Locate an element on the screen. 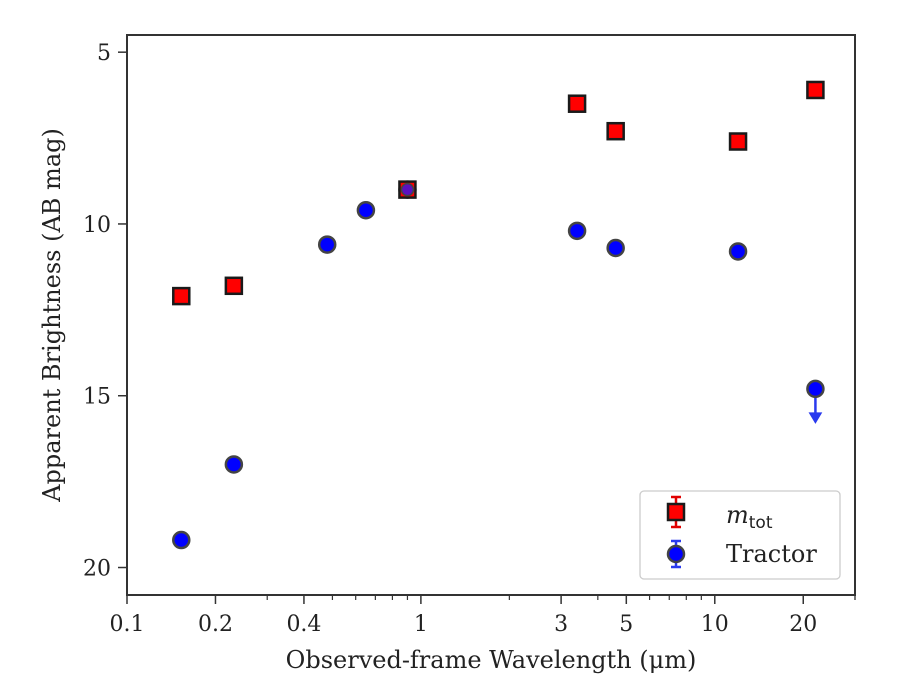 The image size is (900, 700). x-tick-label: 5 is located at coordinates (626, 624).